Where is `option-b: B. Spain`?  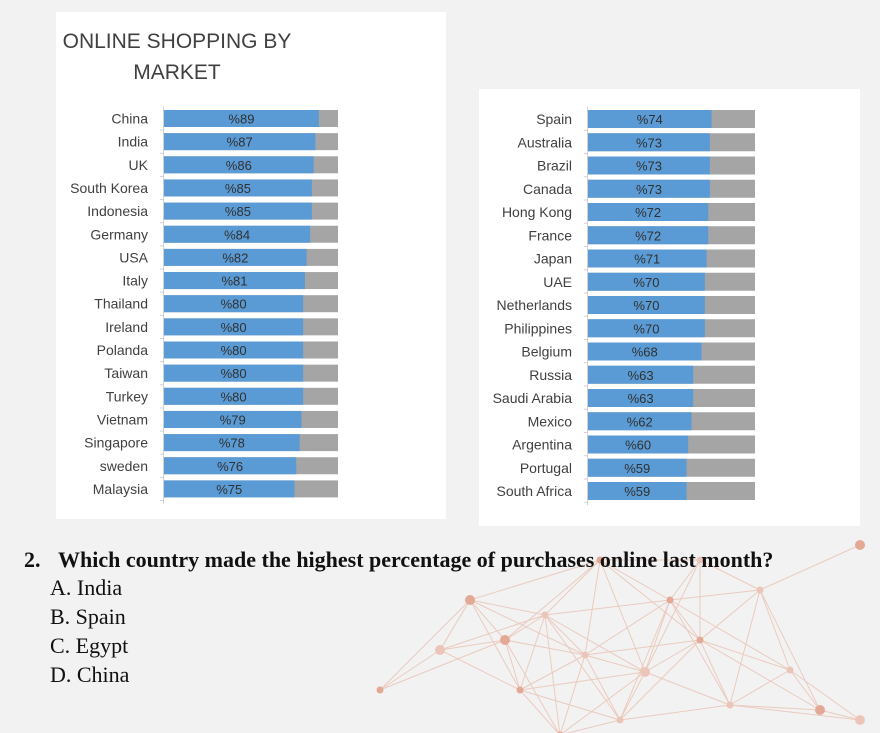
option-b: B. Spain is located at coordinates (88, 616).